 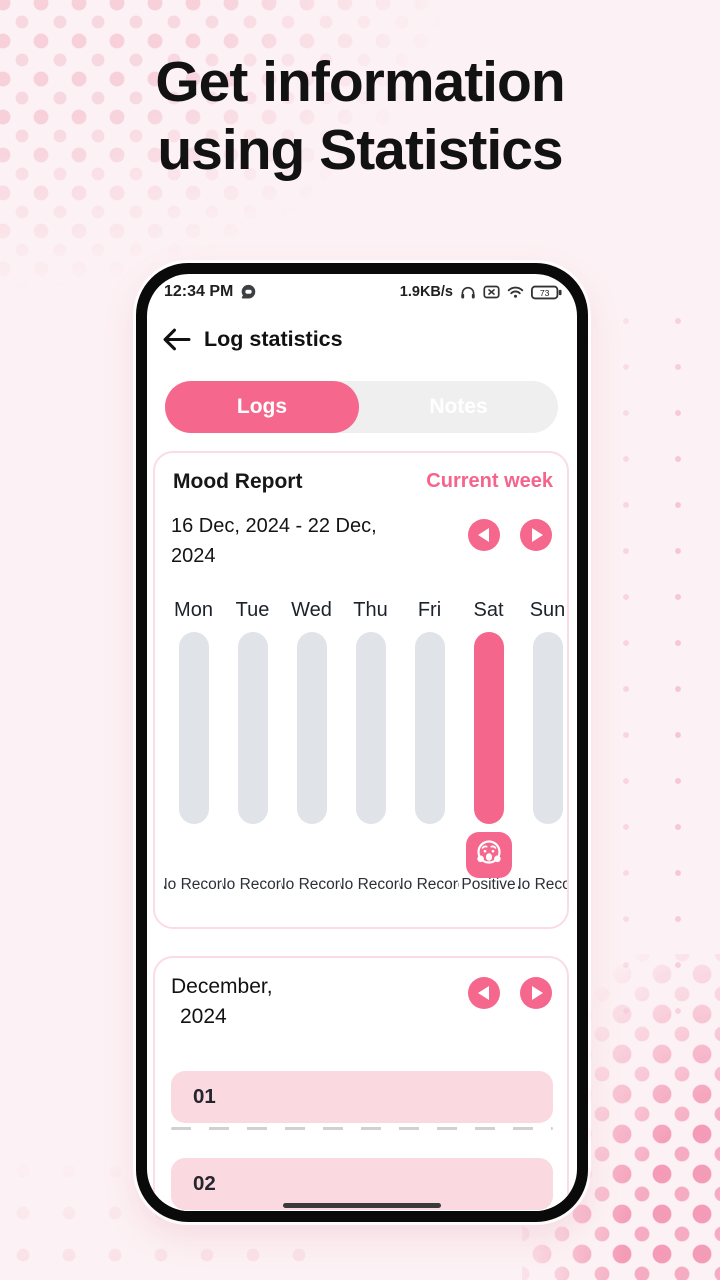 I want to click on day-label: Fri, so click(x=429, y=610).